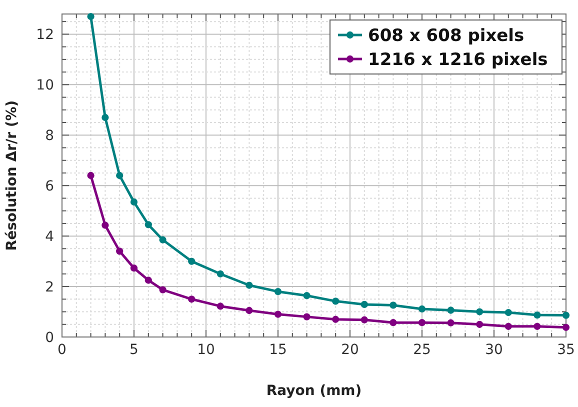 This screenshot has width=578, height=407. I want to click on legend-label: 1216 x 1216 pixels, so click(458, 60).